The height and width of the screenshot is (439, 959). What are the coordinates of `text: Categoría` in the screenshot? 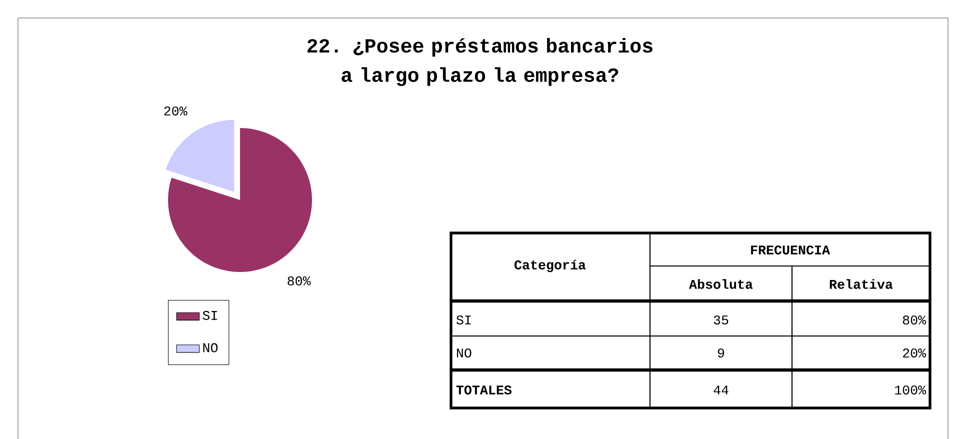 It's located at (550, 266).